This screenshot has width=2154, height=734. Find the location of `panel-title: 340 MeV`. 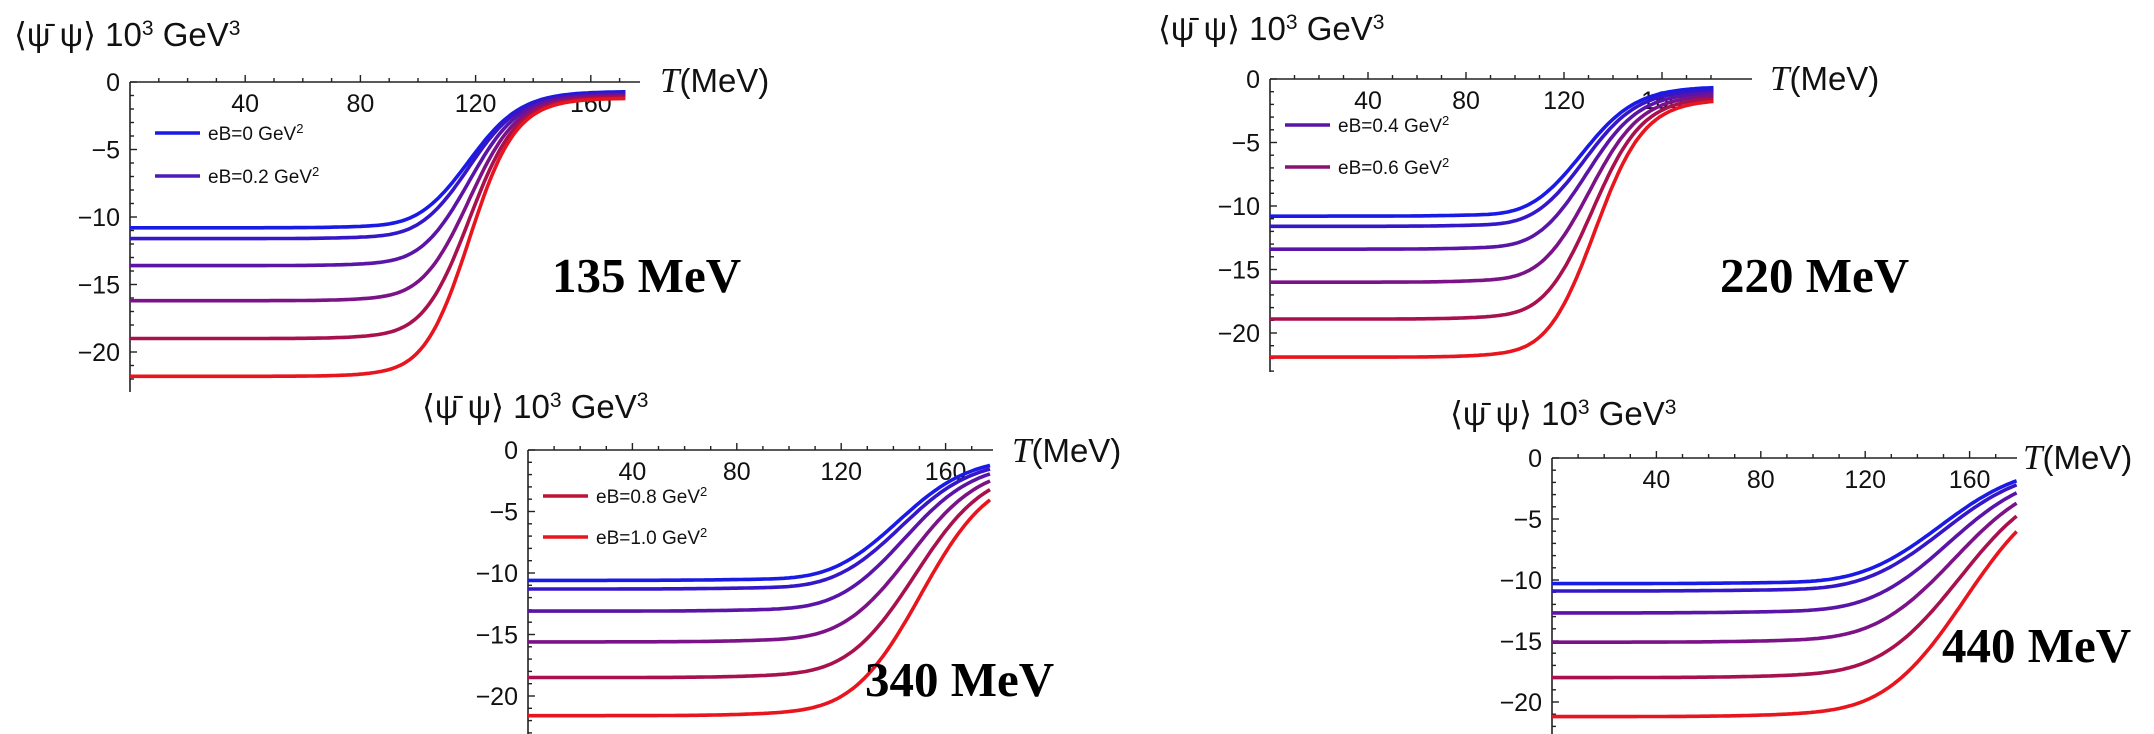

panel-title: 340 MeV is located at coordinates (959, 679).